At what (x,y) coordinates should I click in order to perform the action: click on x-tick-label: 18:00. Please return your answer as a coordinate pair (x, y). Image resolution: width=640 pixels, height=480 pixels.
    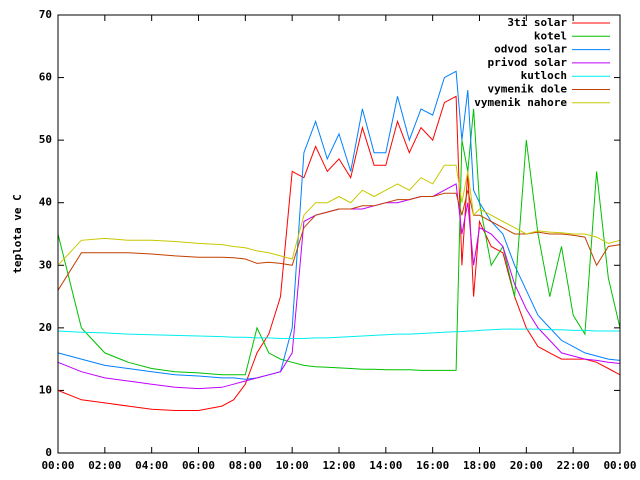
    Looking at the image, I should click on (479, 465).